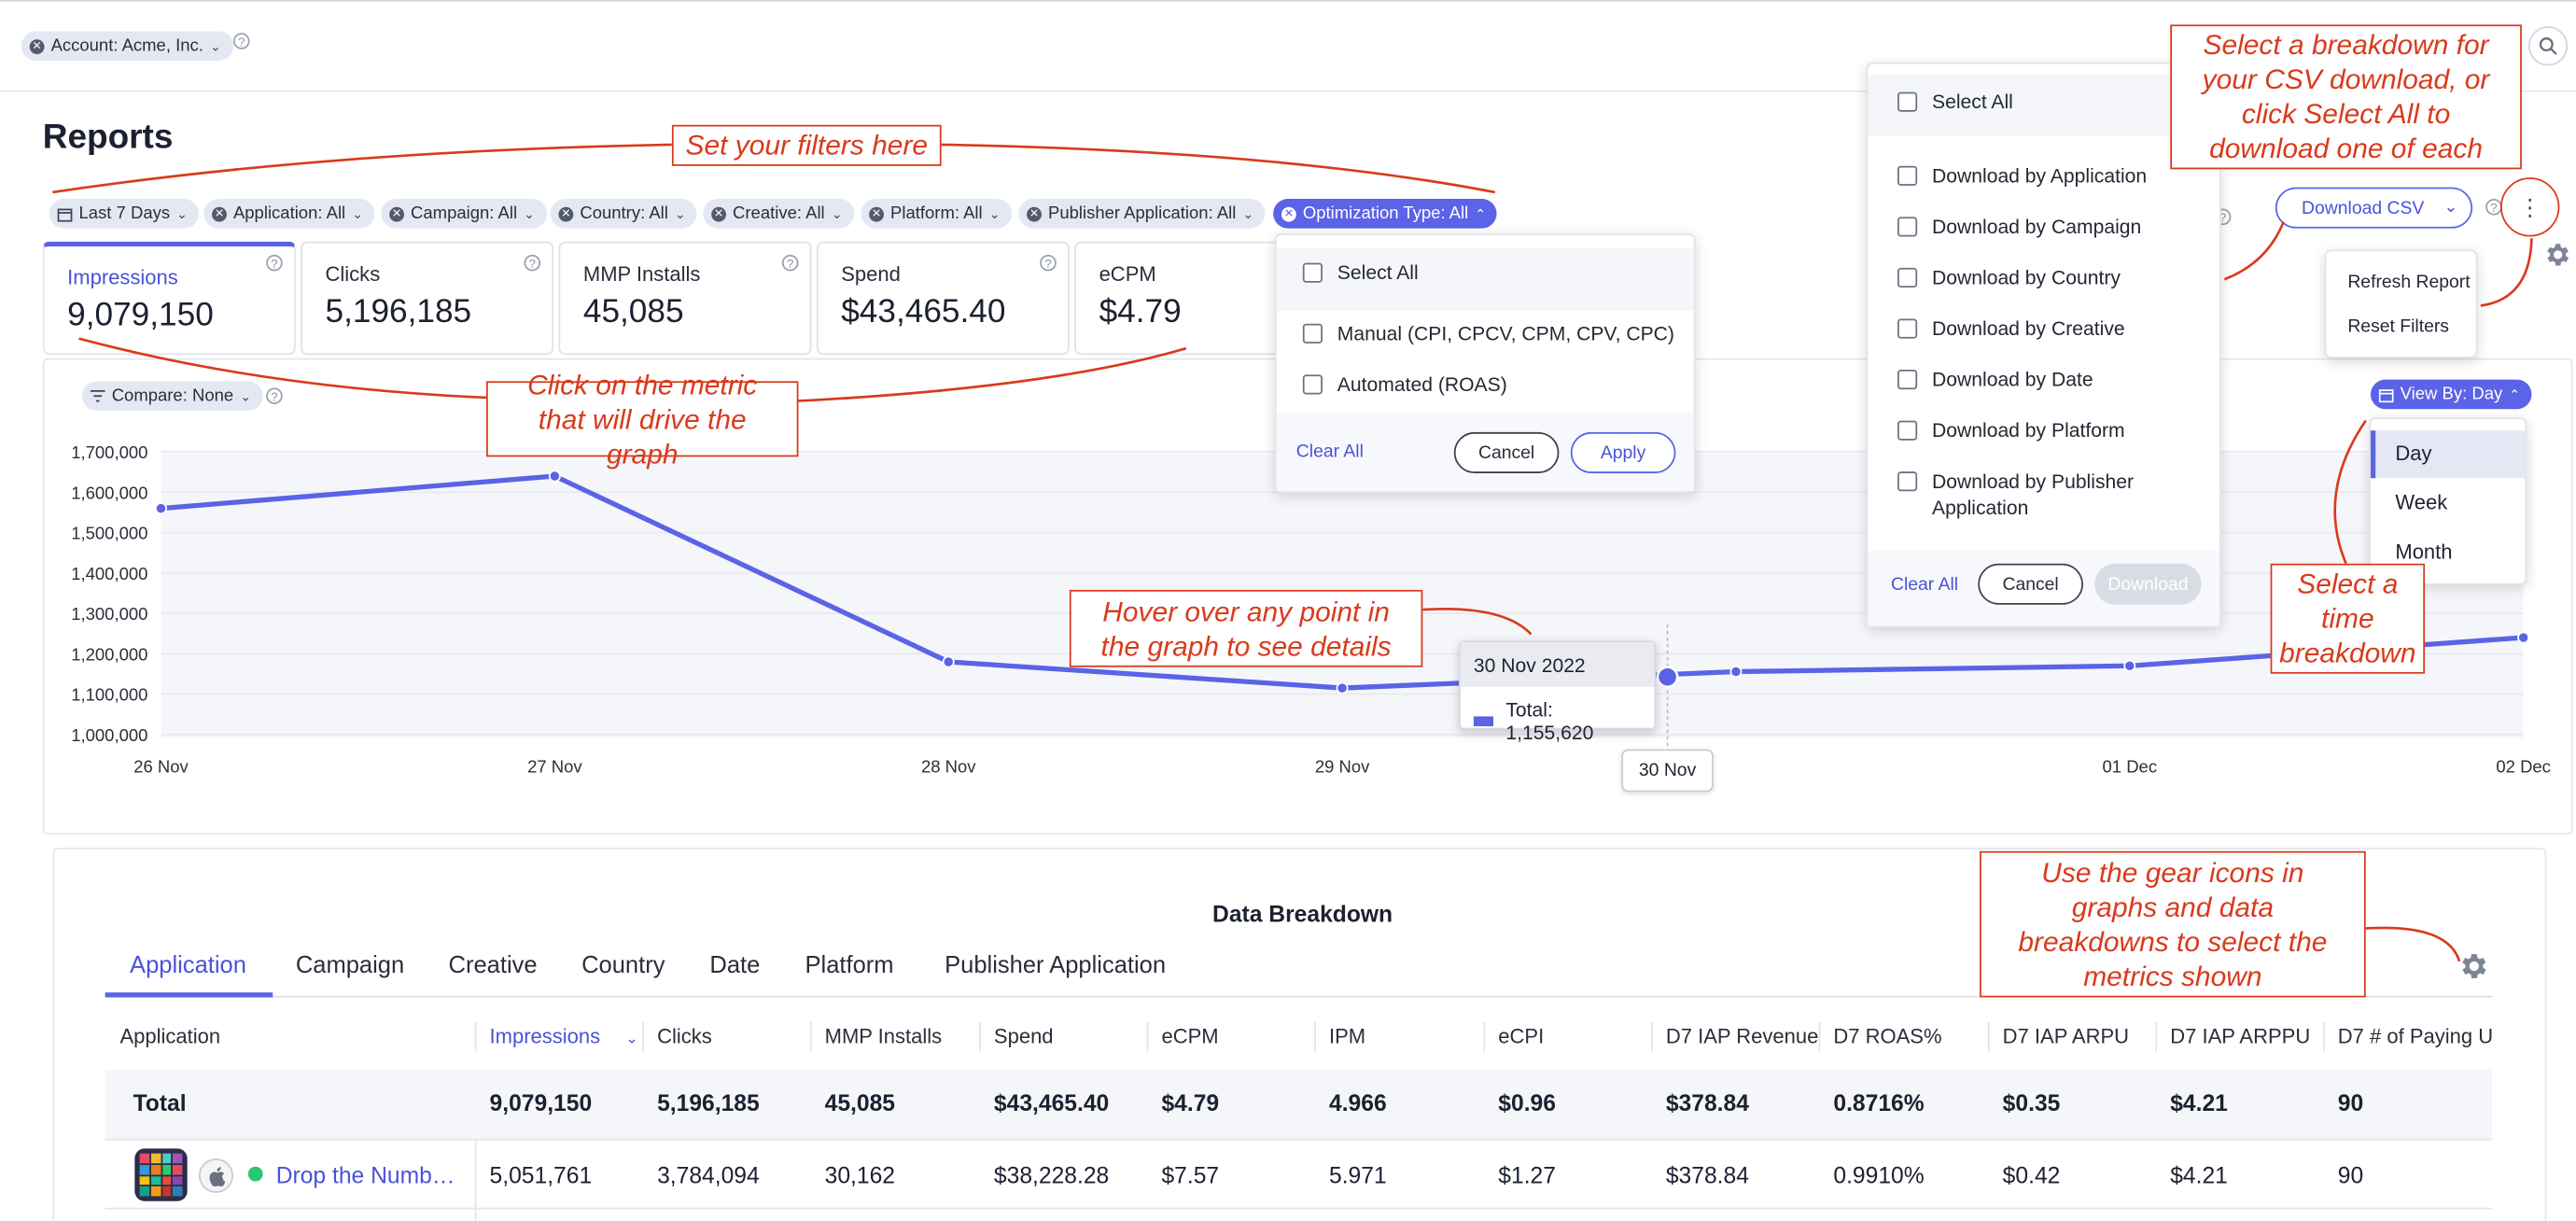  What do you see at coordinates (1190, 1037) in the screenshot?
I see `column-header: eCPM` at bounding box center [1190, 1037].